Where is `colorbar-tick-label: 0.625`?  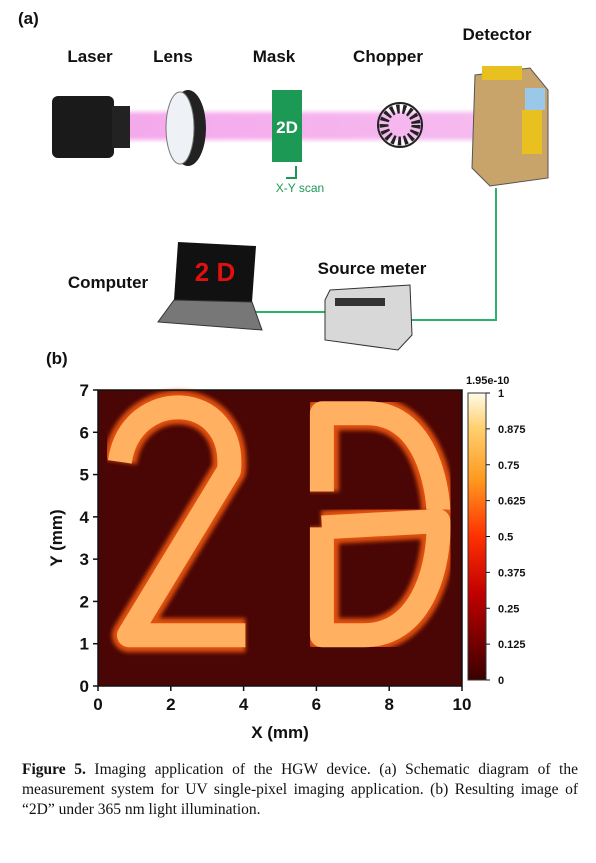 colorbar-tick-label: 0.625 is located at coordinates (512, 502).